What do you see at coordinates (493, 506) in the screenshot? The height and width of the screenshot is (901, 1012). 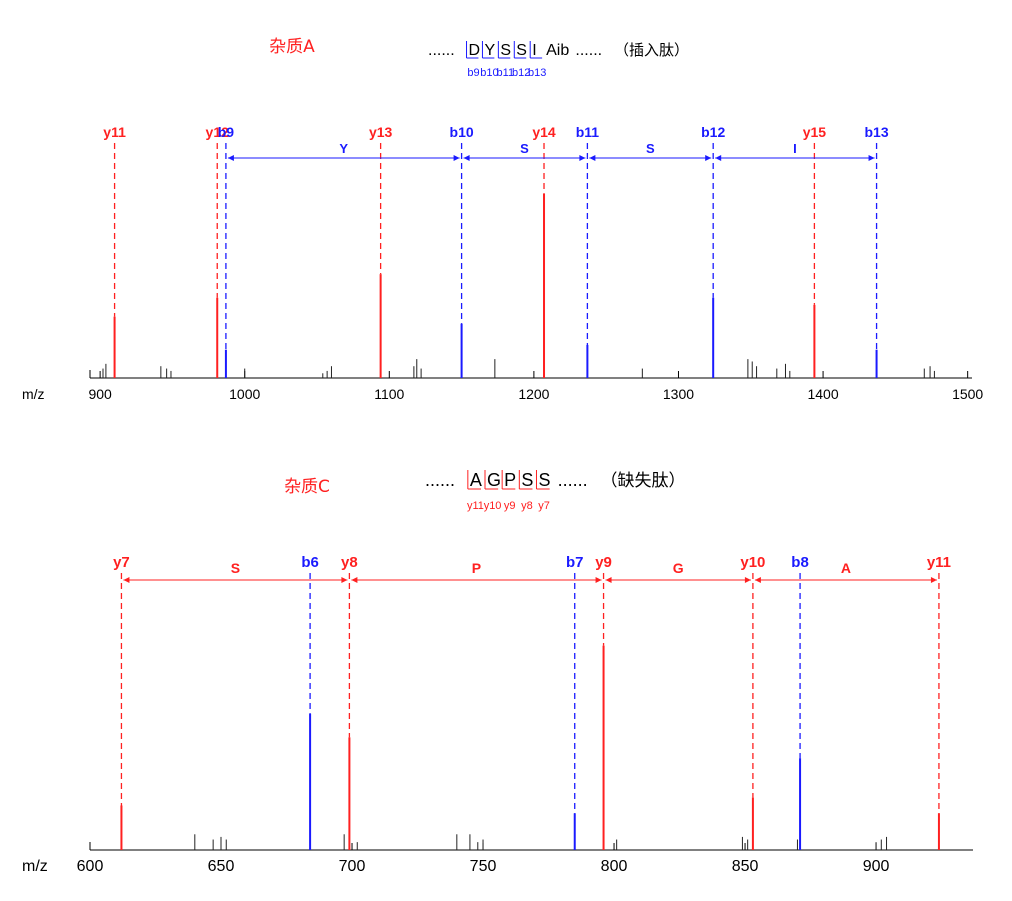 I see `cleavage-label: y10` at bounding box center [493, 506].